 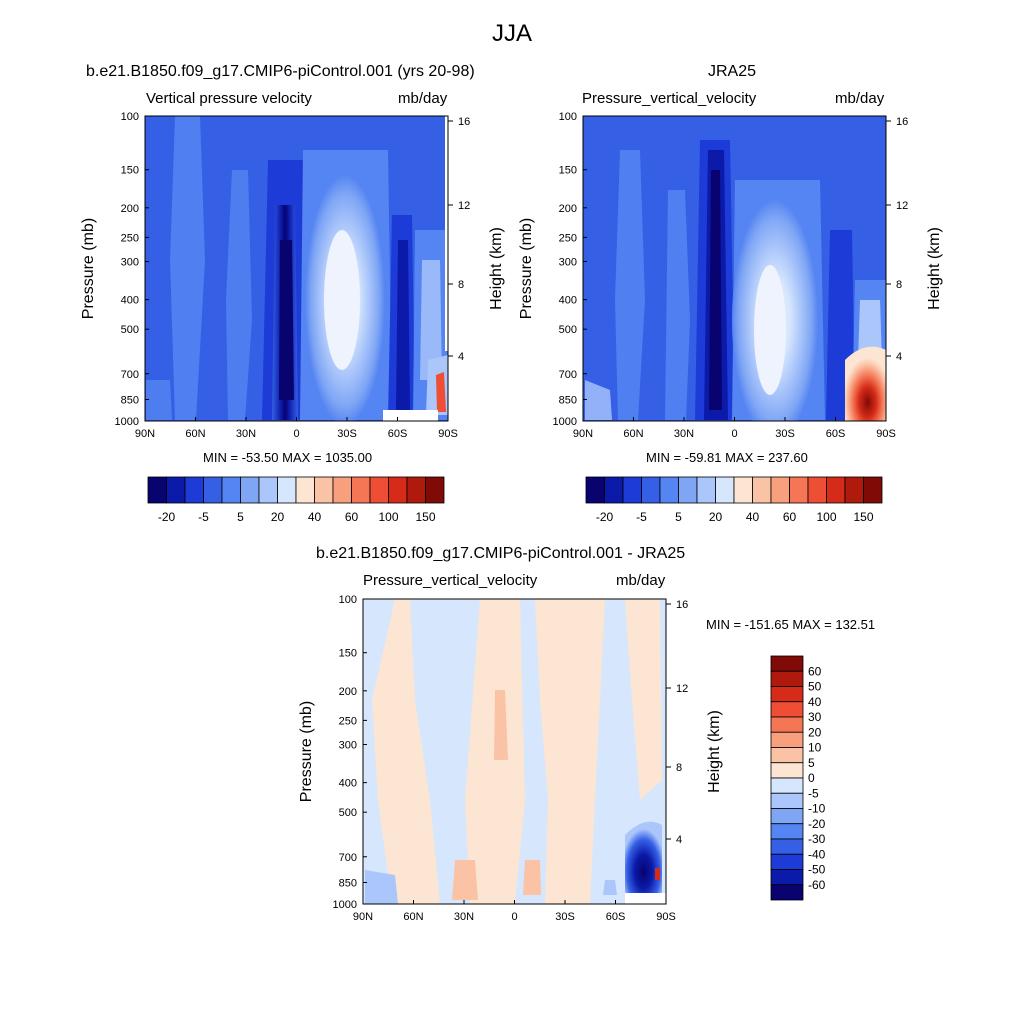 What do you see at coordinates (127, 422) in the screenshot?
I see `y-tick-label: 1000` at bounding box center [127, 422].